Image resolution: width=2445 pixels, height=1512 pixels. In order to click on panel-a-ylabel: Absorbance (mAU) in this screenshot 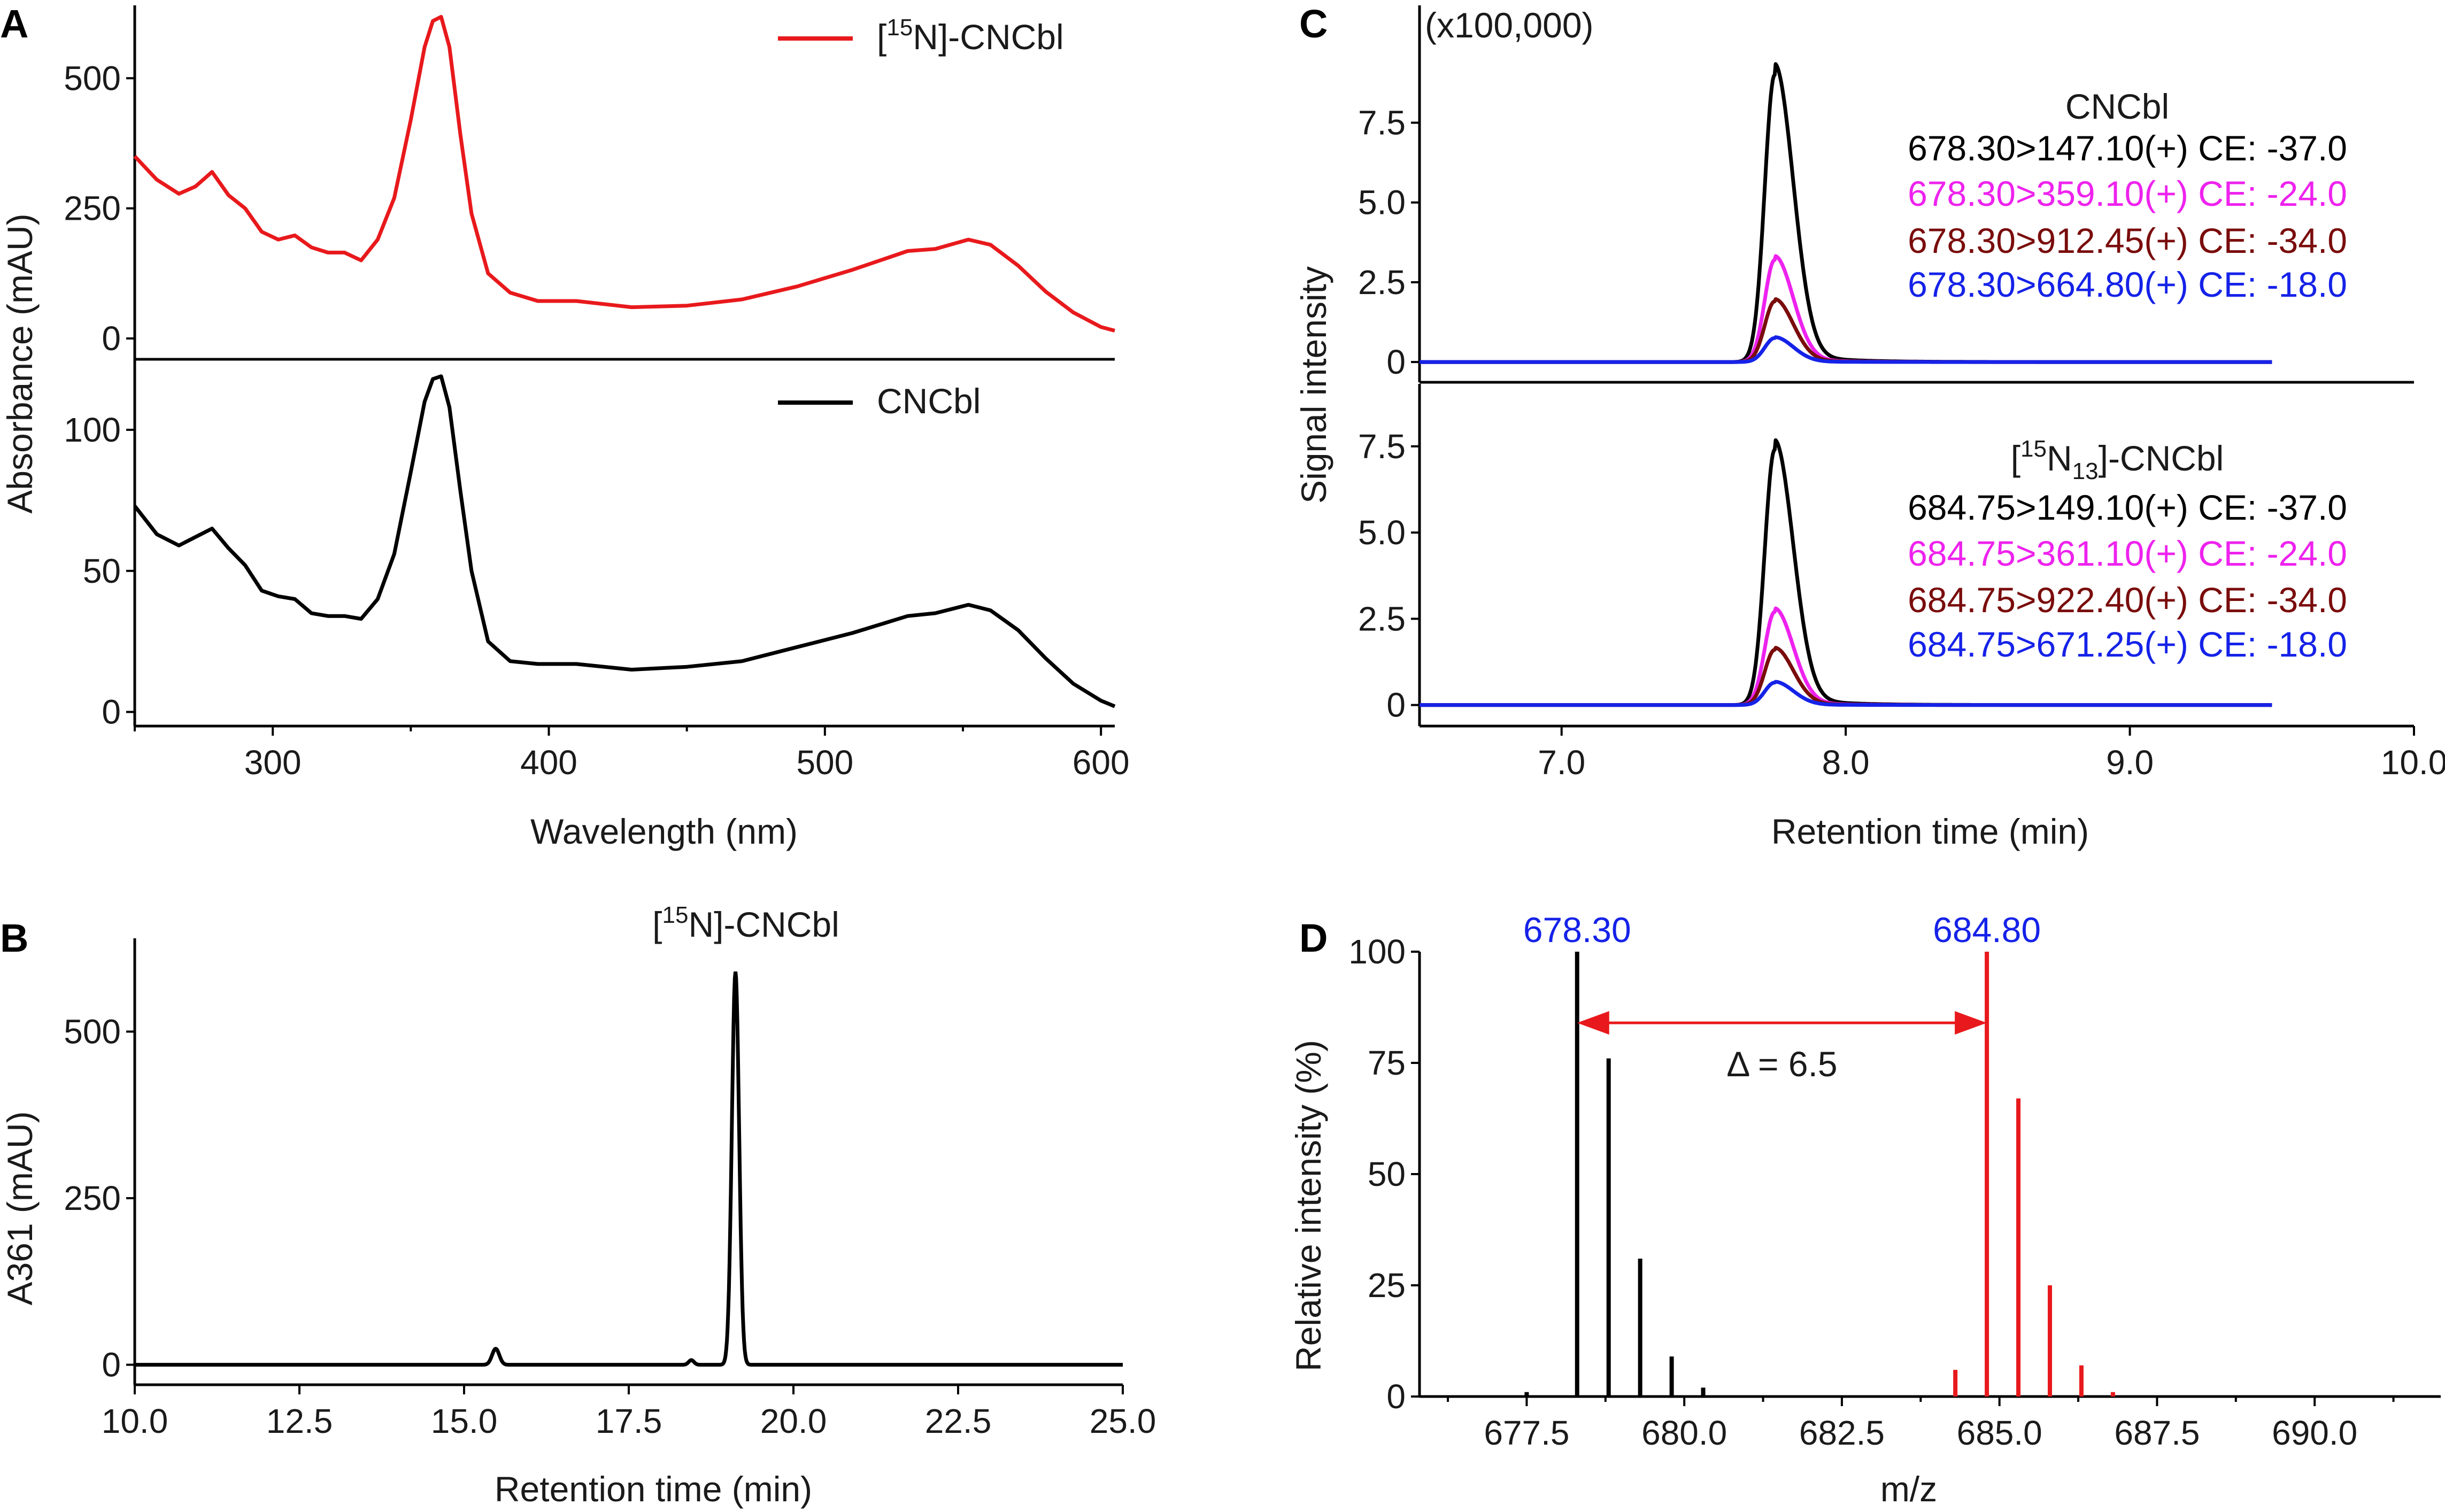, I will do `click(20, 363)`.